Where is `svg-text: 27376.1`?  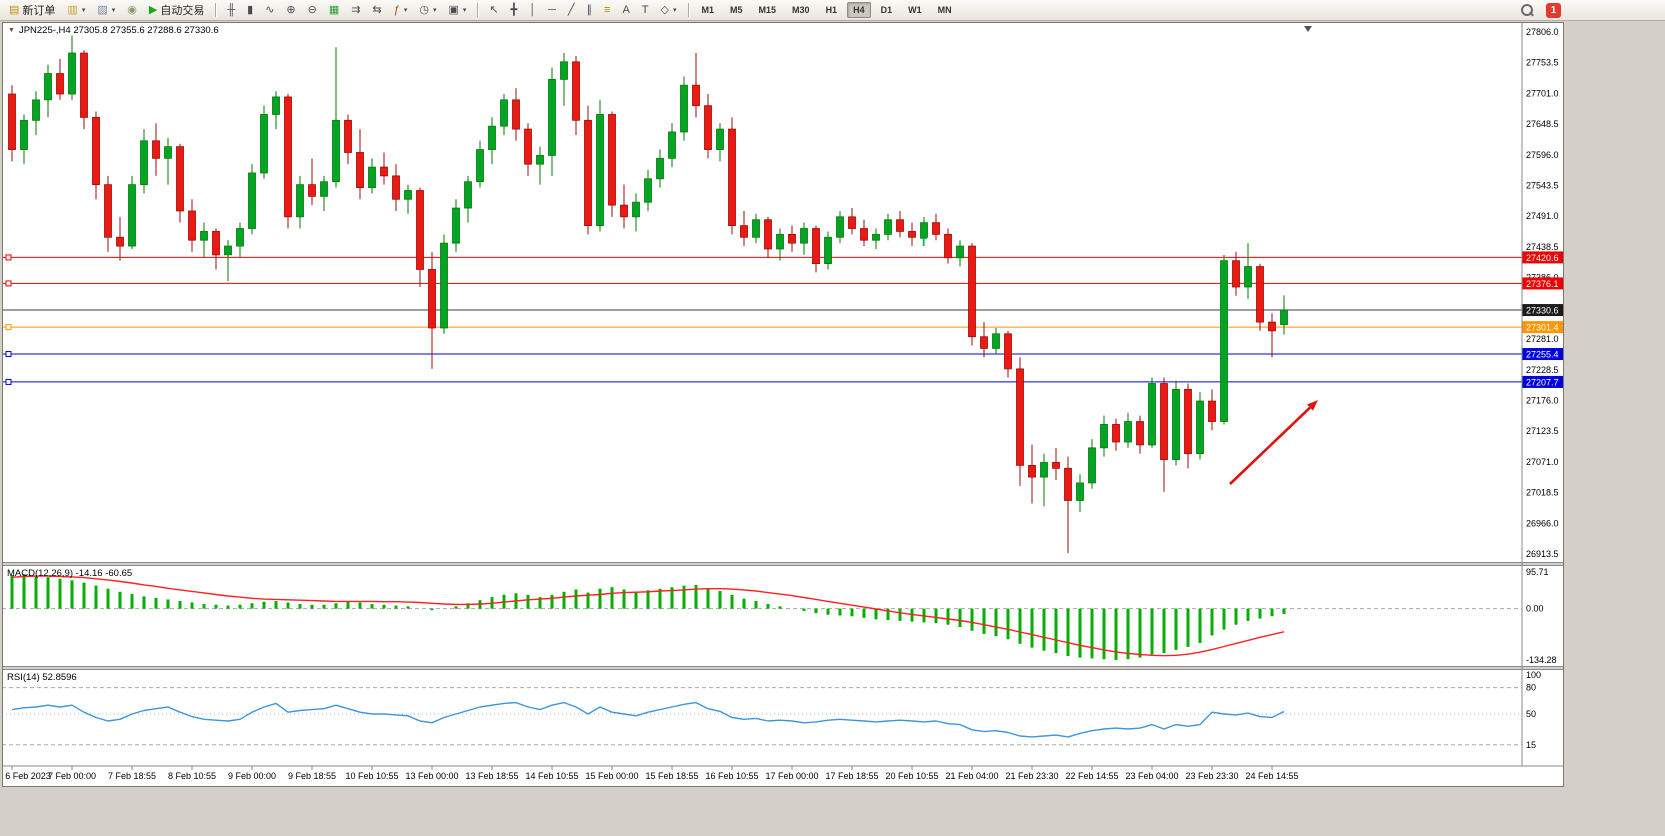
svg-text: 27376.1 is located at coordinates (1542, 284).